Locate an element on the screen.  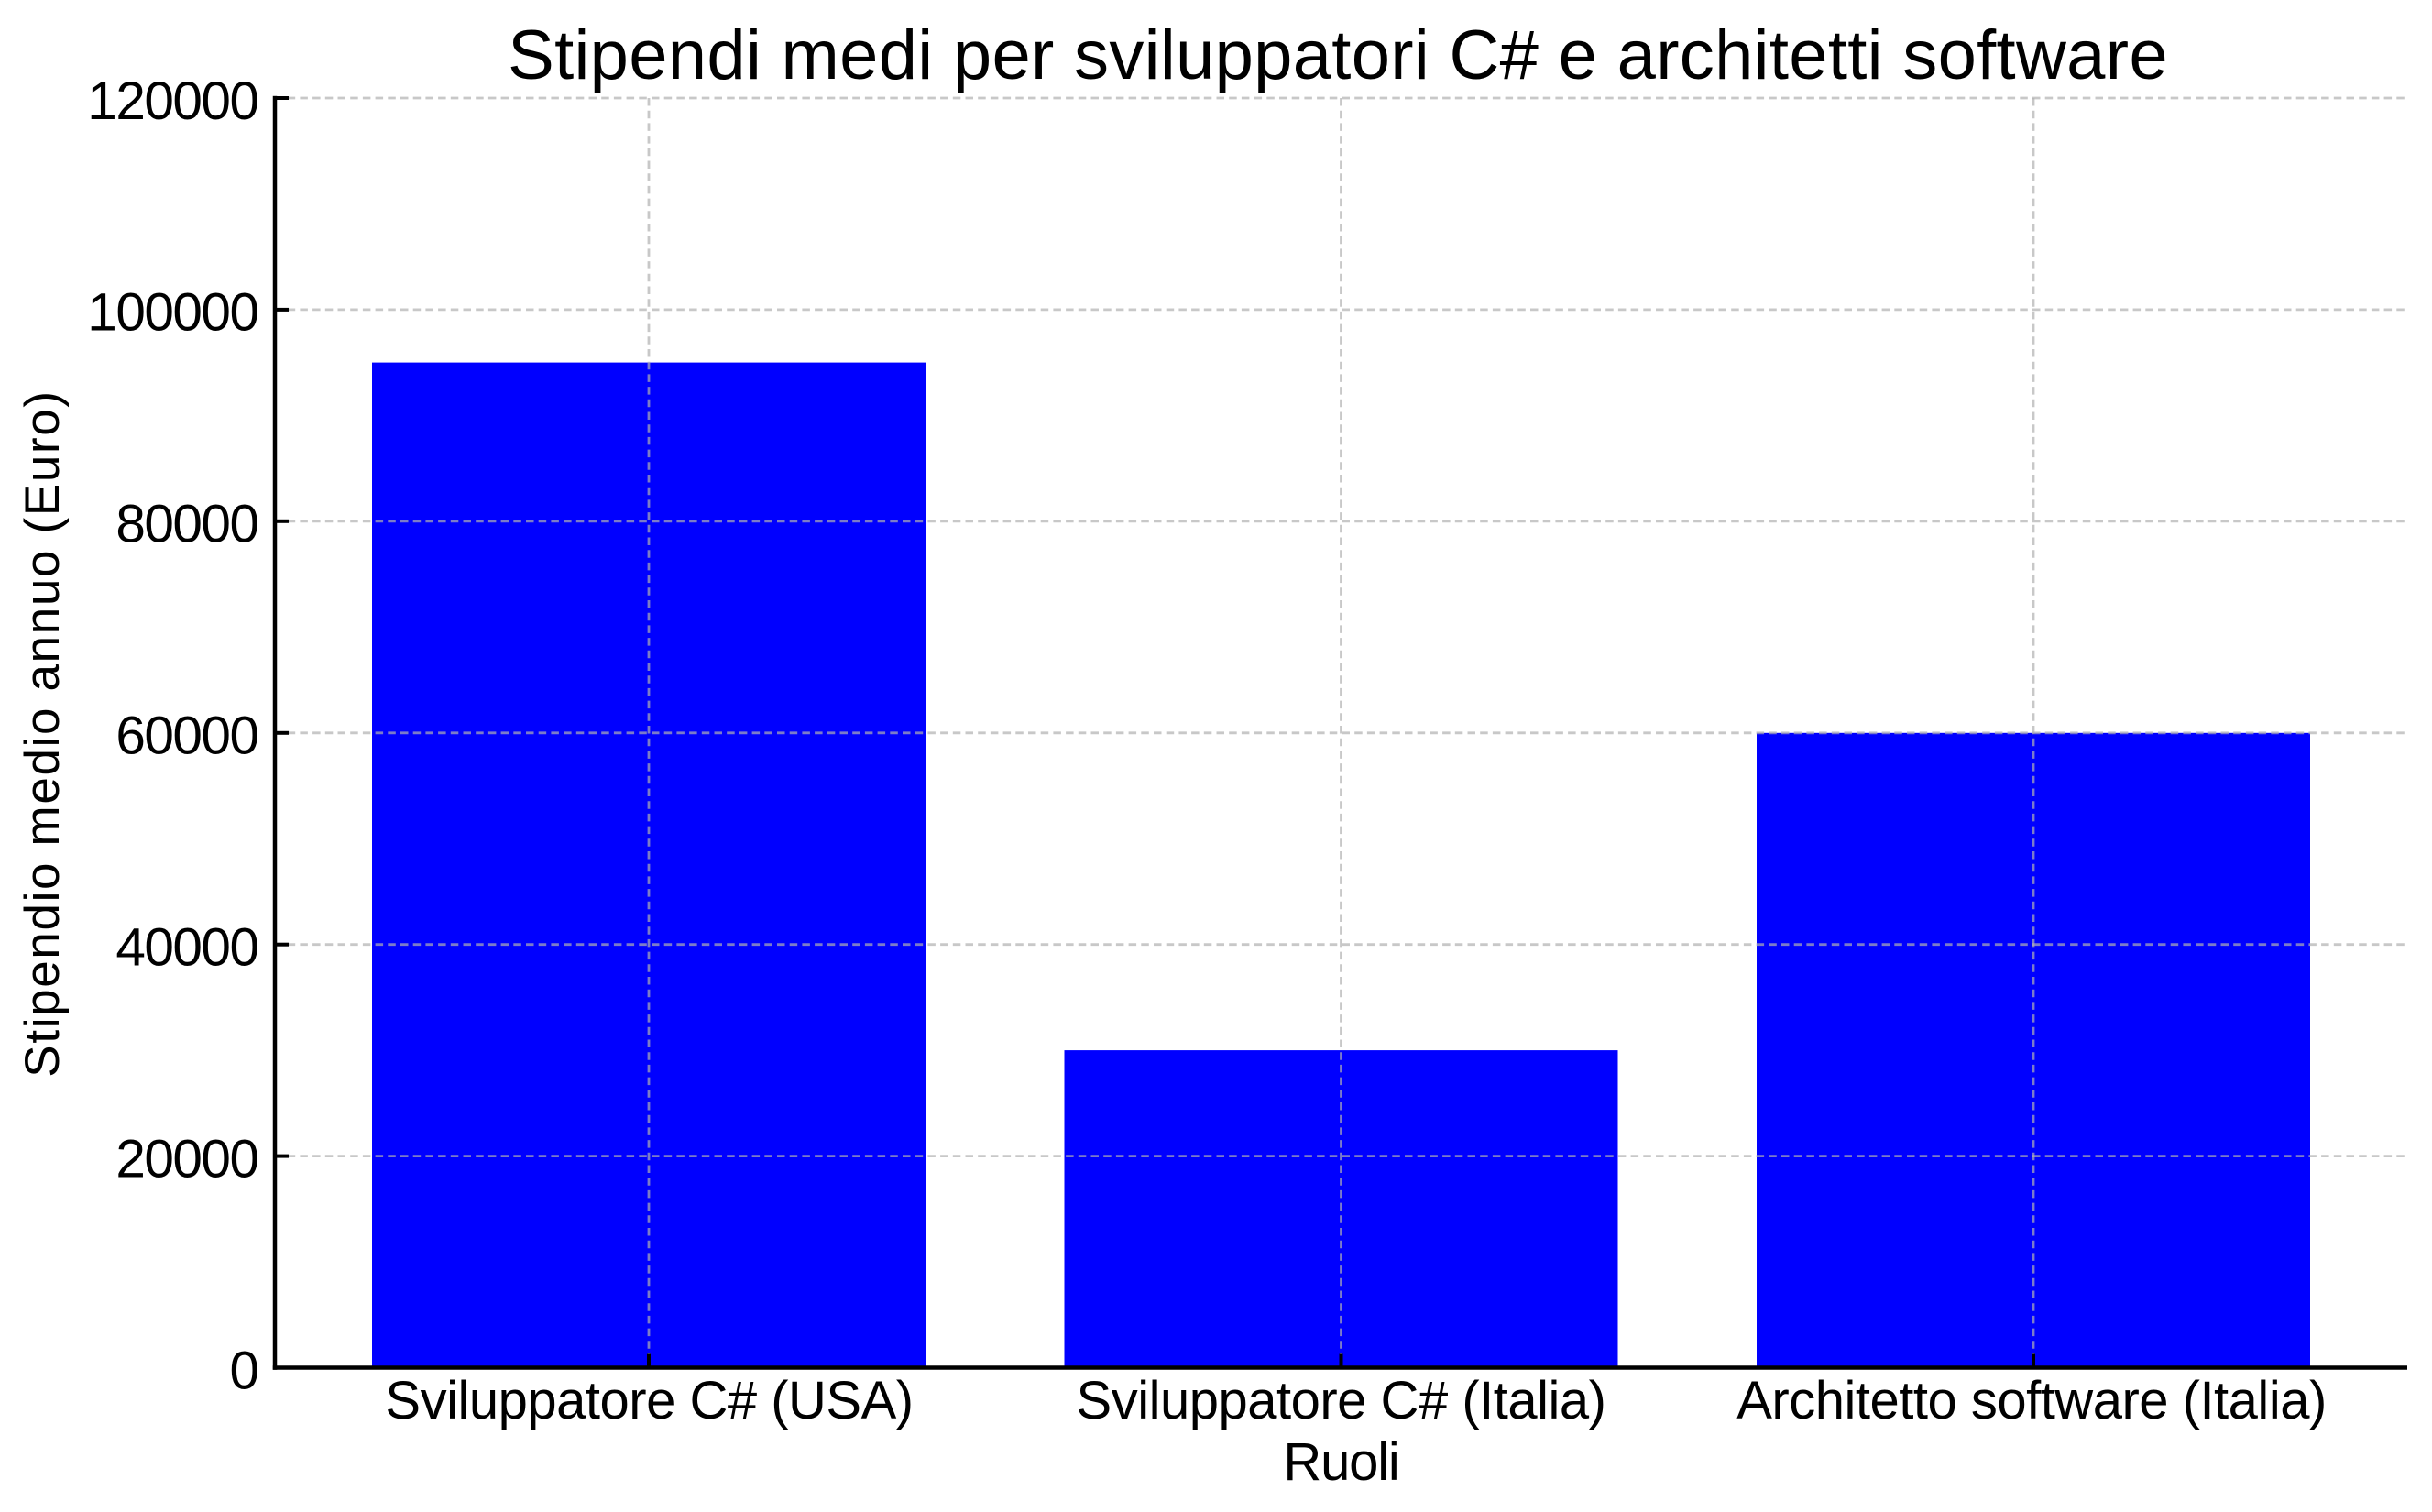
svg-text: Ruoli is located at coordinates (1340, 1462).